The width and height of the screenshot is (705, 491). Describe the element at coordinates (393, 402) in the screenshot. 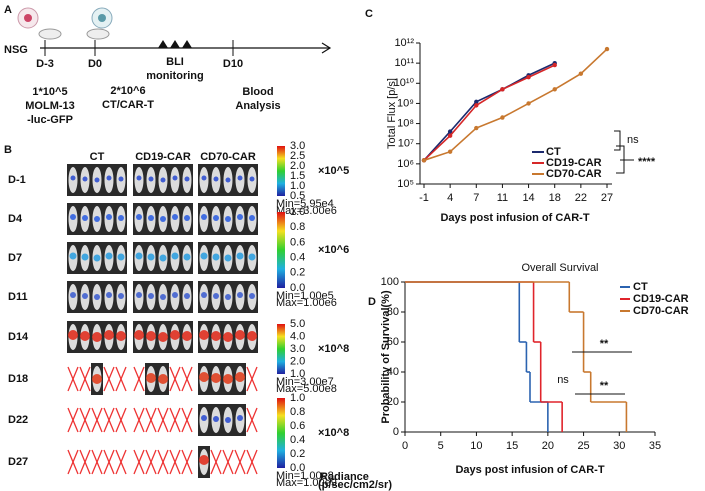

I see `y-tick-label: 20` at that location.